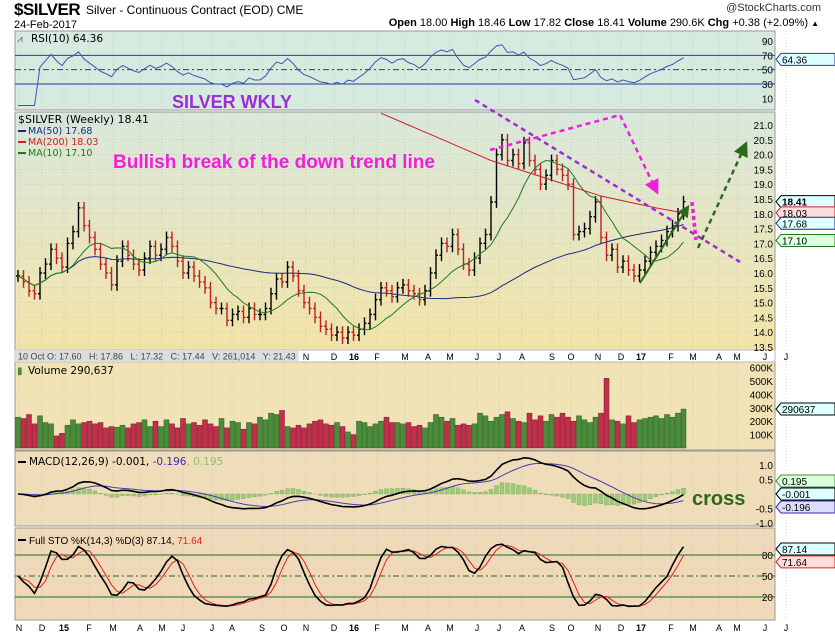  What do you see at coordinates (768, 71) in the screenshot?
I see `rsi-tick-label: 50` at bounding box center [768, 71].